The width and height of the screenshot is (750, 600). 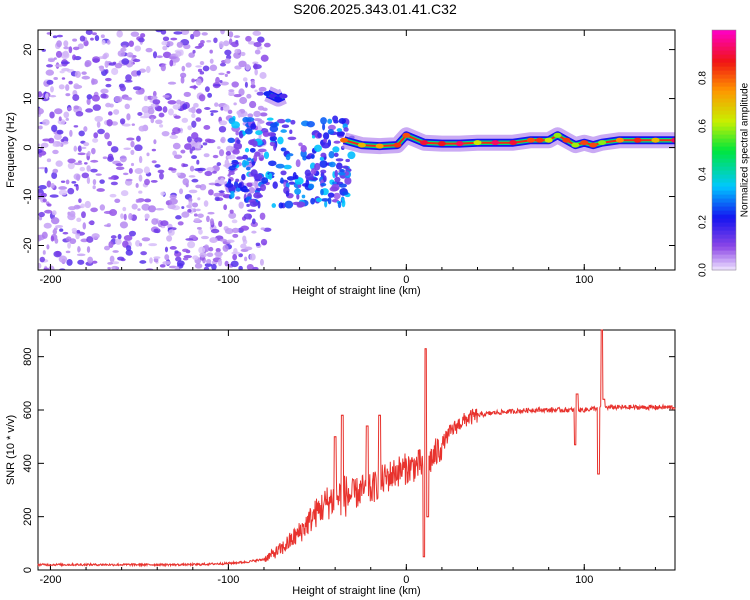 I want to click on heatmap-y-tick-label: 20, so click(x=28, y=49).